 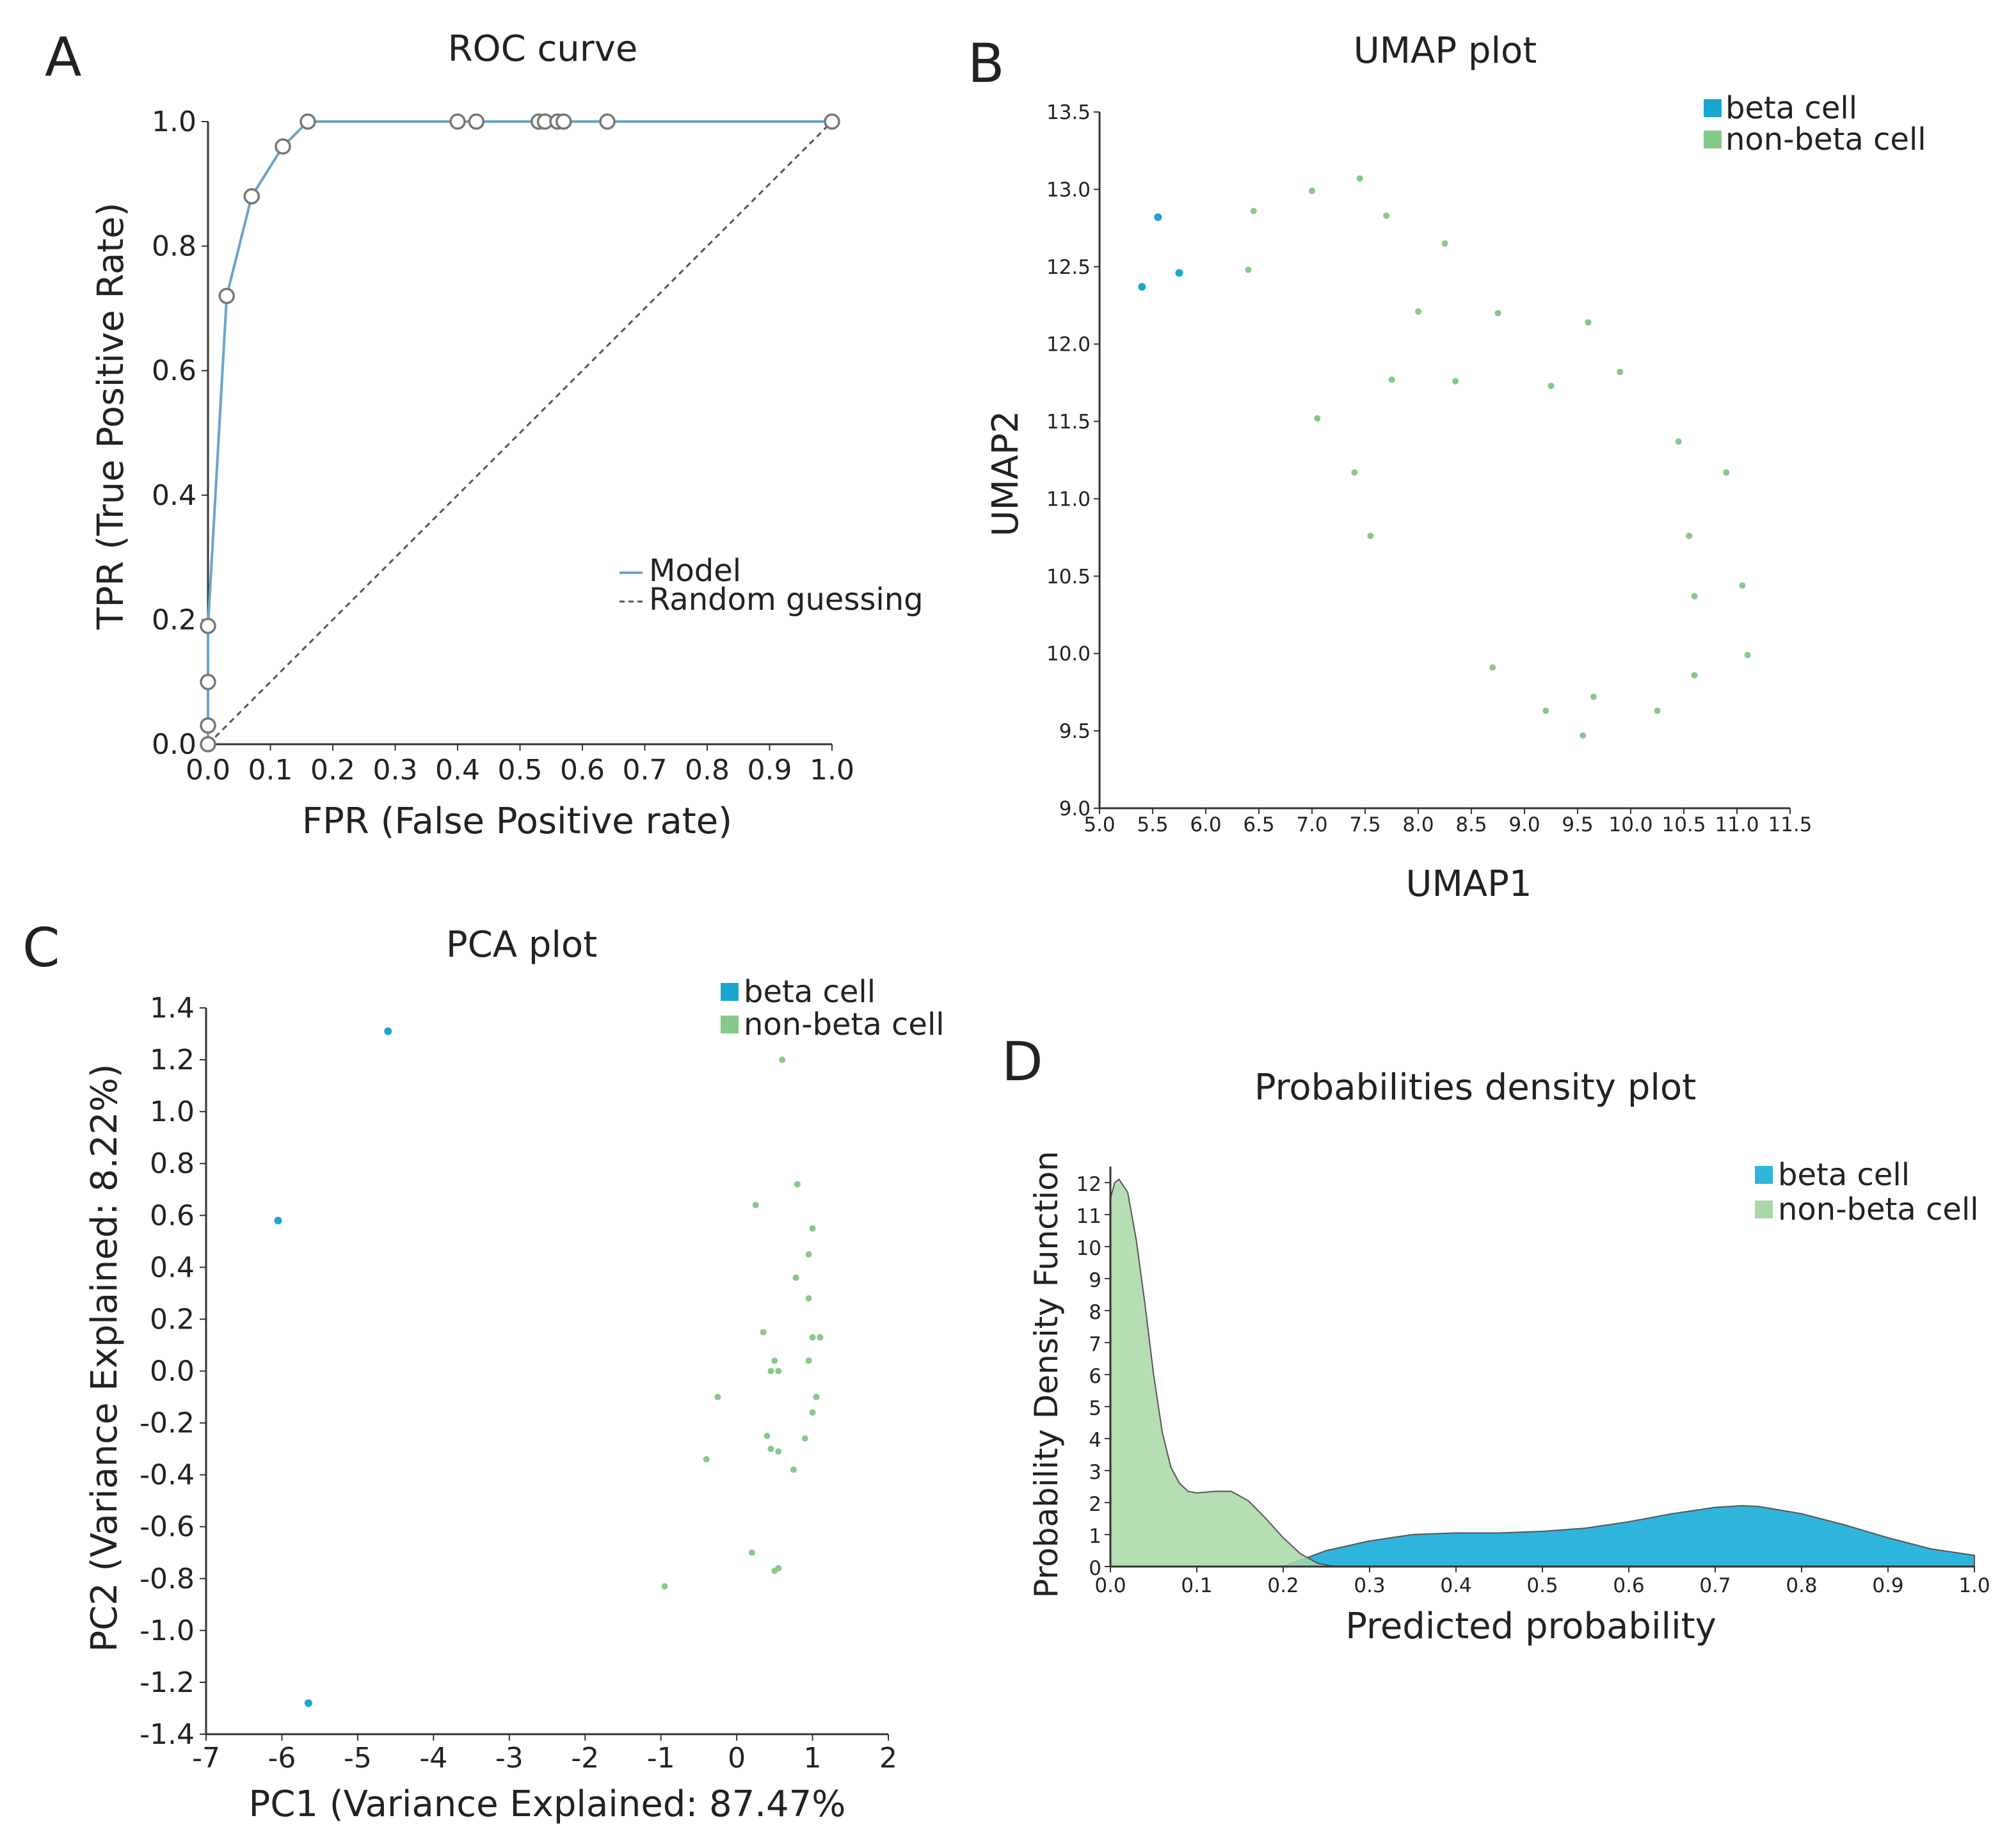 I want to click on random-guessing-line, so click(x=520, y=433).